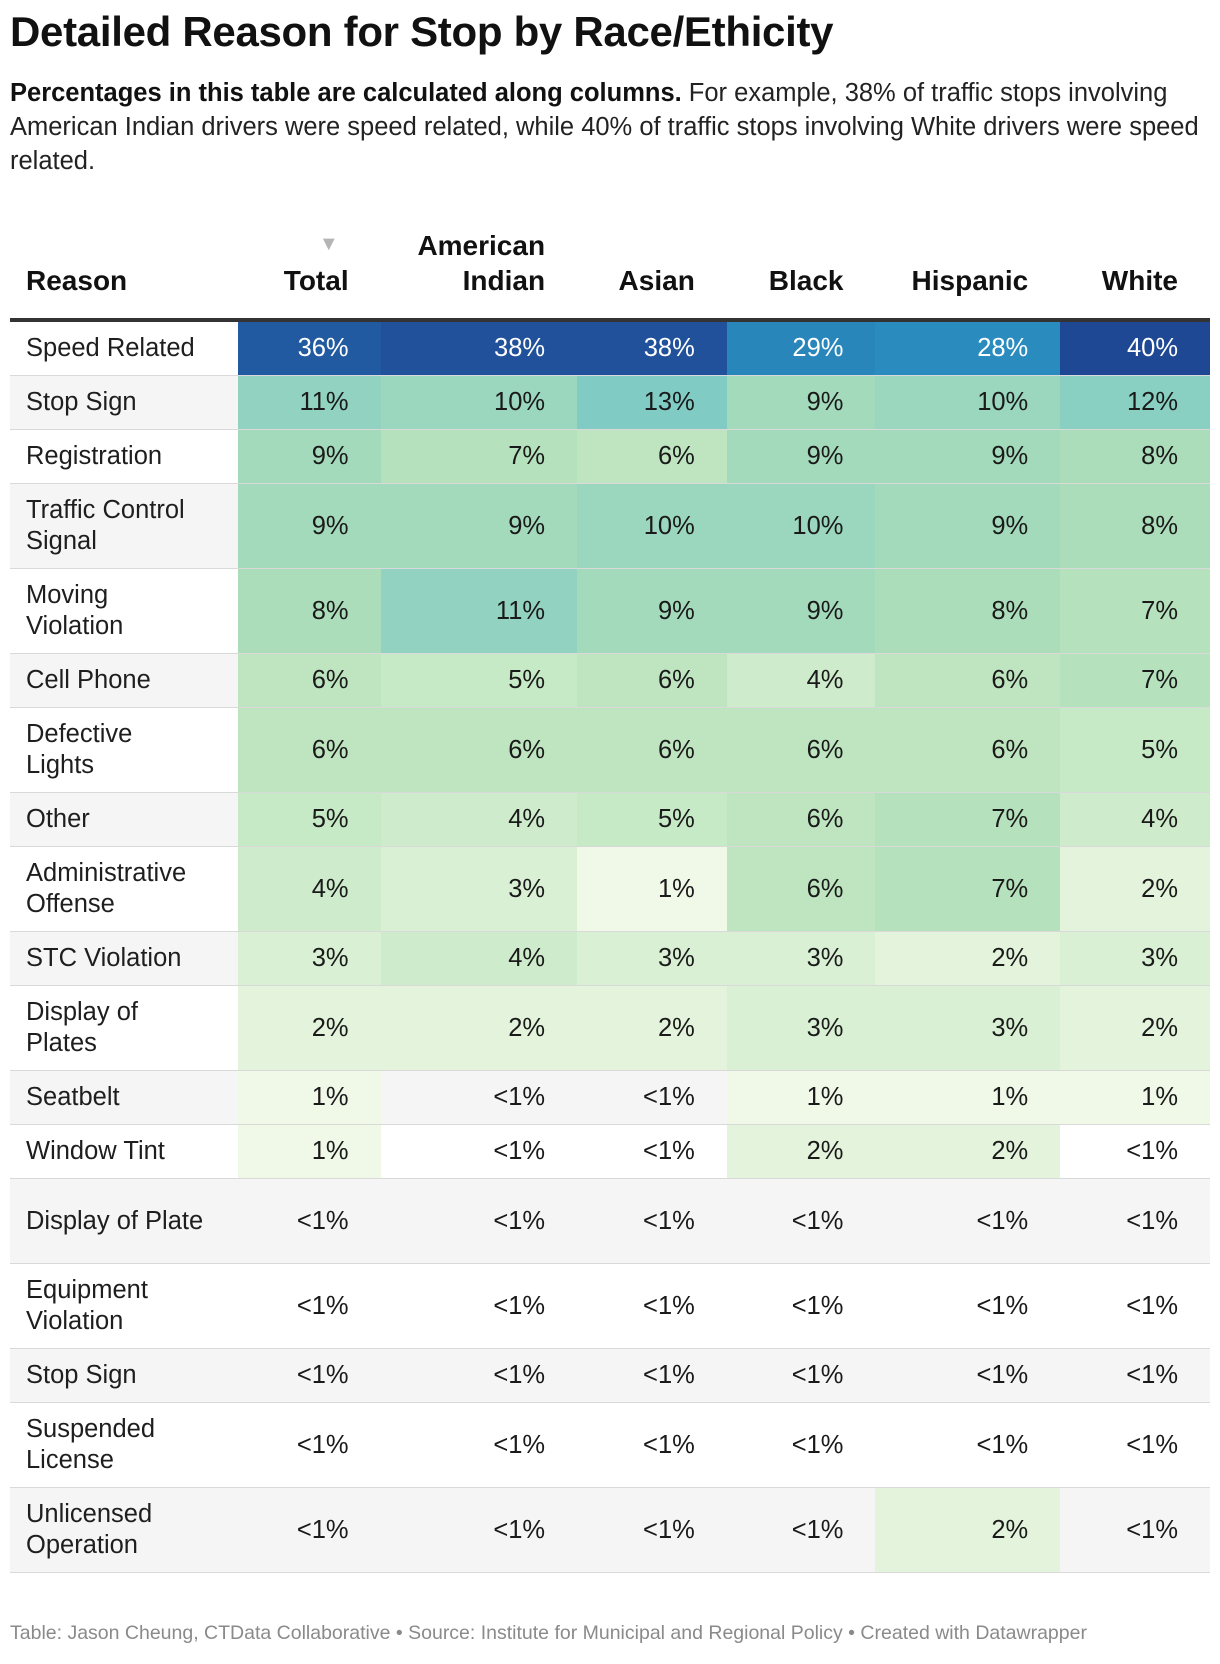  What do you see at coordinates (309, 348) in the screenshot?
I see `table-cell: 36%` at bounding box center [309, 348].